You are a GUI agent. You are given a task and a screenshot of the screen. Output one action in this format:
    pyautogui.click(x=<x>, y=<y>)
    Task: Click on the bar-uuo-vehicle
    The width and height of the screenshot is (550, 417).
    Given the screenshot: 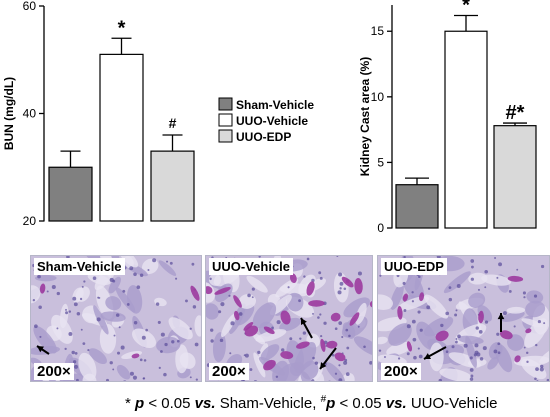 What is the action you would take?
    pyautogui.click(x=121, y=137)
    